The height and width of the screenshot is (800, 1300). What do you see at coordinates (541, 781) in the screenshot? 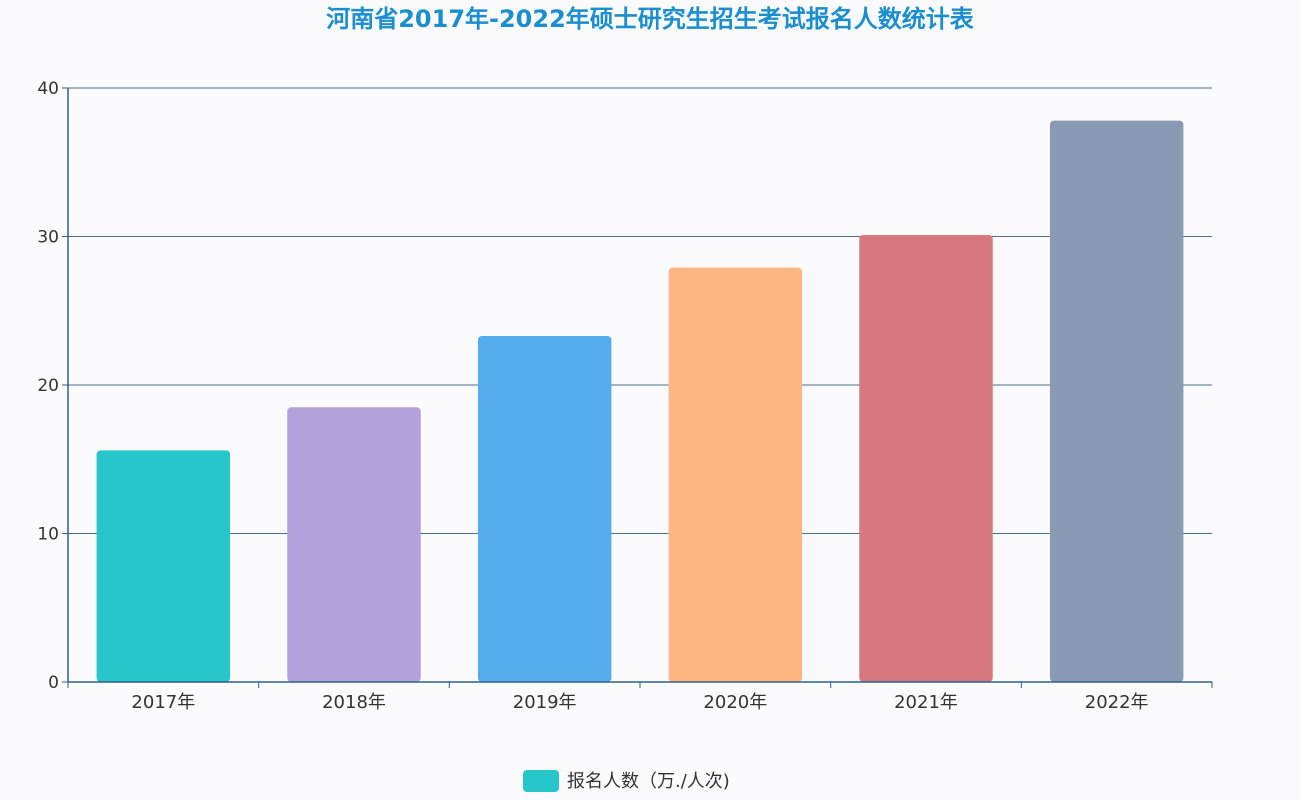
I see `legend-swatch` at bounding box center [541, 781].